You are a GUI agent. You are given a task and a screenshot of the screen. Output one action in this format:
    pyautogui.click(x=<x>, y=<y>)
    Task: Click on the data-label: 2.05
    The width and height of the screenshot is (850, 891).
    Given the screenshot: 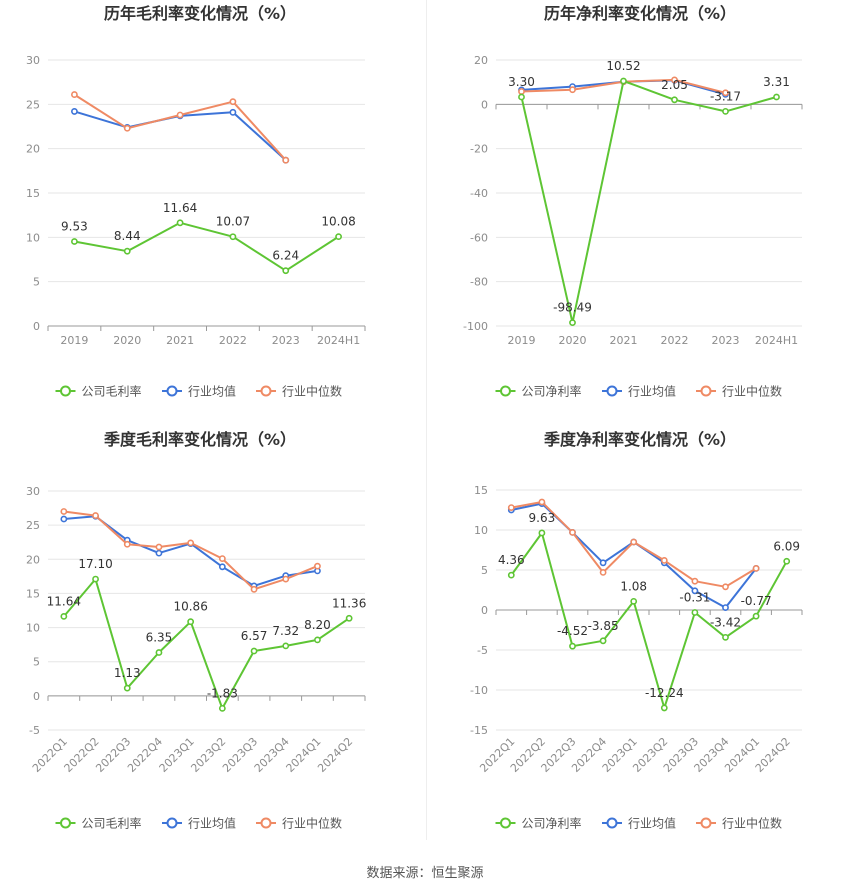 What is the action you would take?
    pyautogui.click(x=674, y=85)
    